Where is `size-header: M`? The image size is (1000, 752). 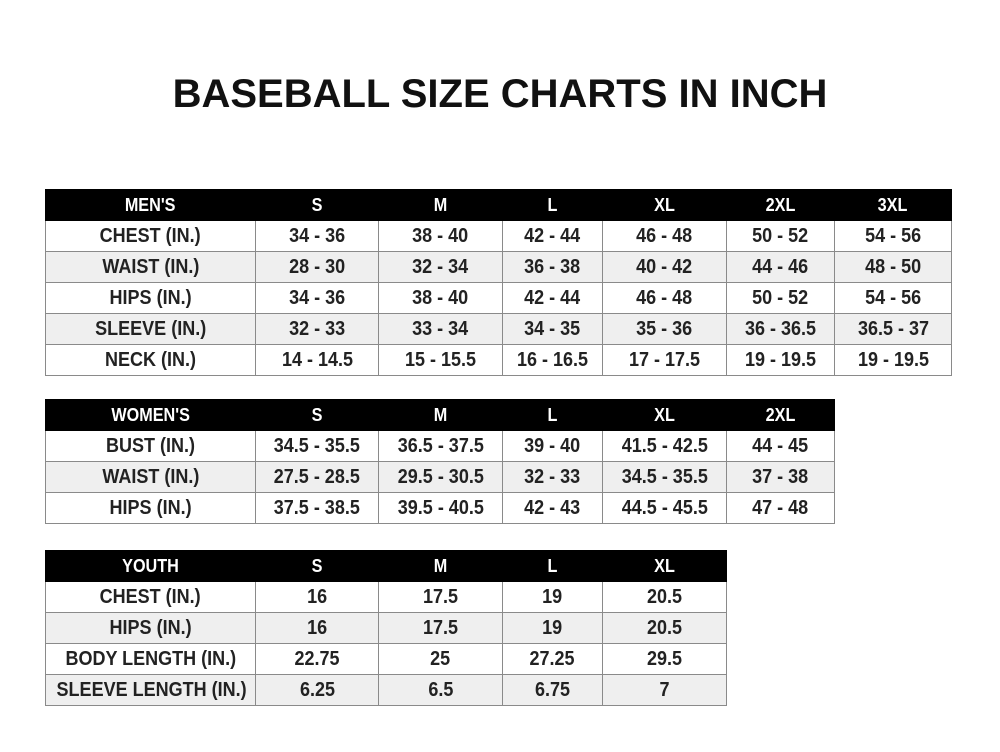 size-header: M is located at coordinates (440, 415).